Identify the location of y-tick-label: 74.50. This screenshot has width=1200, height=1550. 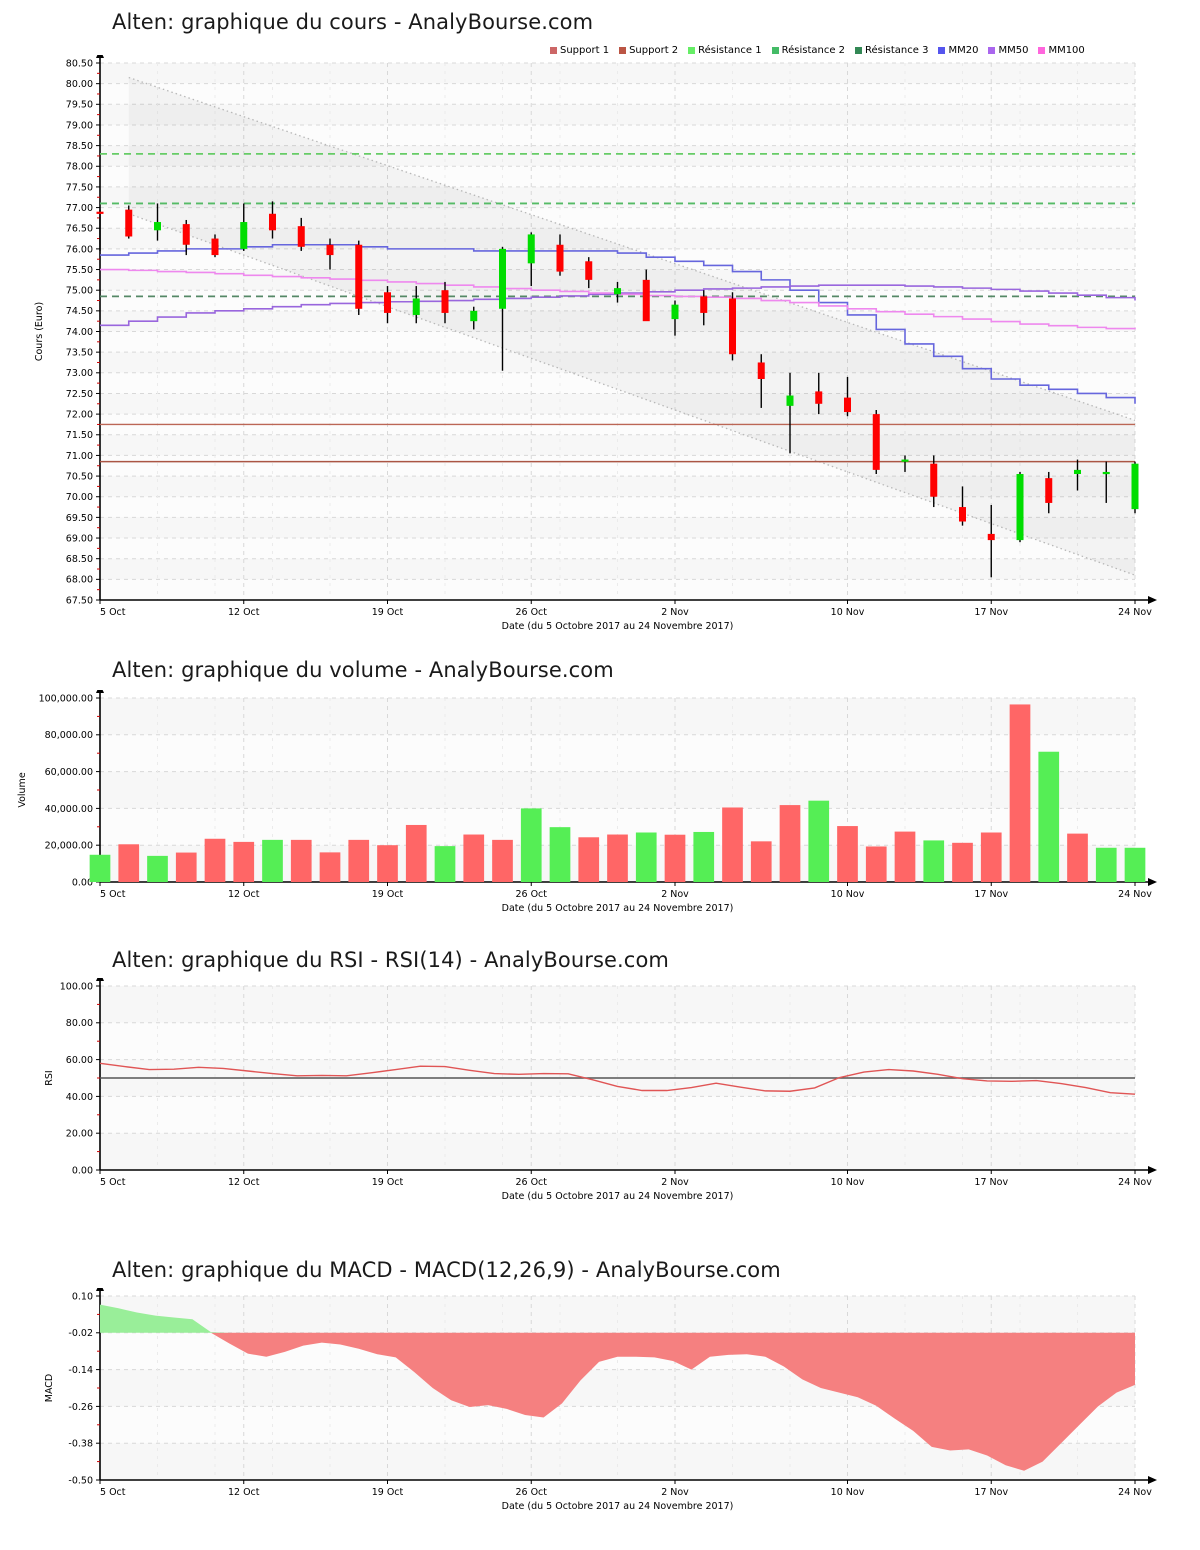
(79, 311).